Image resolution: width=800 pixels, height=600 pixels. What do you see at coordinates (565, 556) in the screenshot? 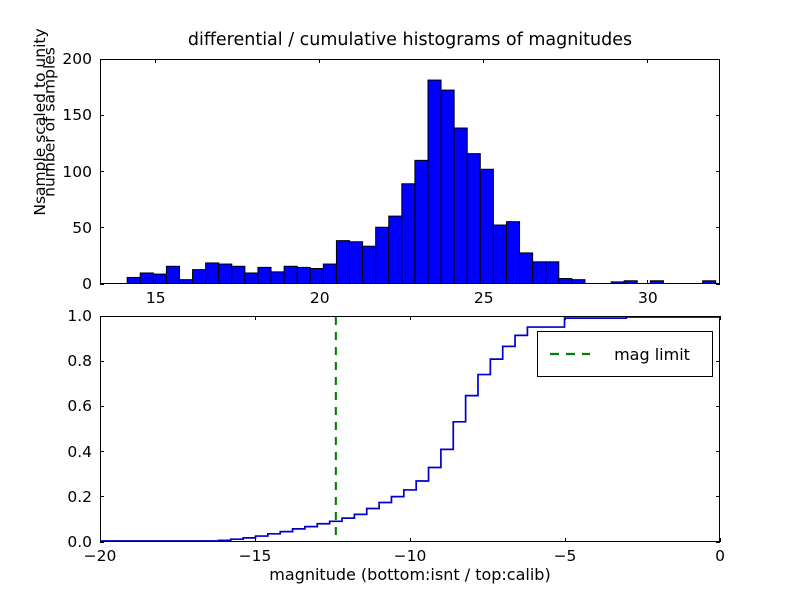
I see `x-tick-label: −5` at bounding box center [565, 556].